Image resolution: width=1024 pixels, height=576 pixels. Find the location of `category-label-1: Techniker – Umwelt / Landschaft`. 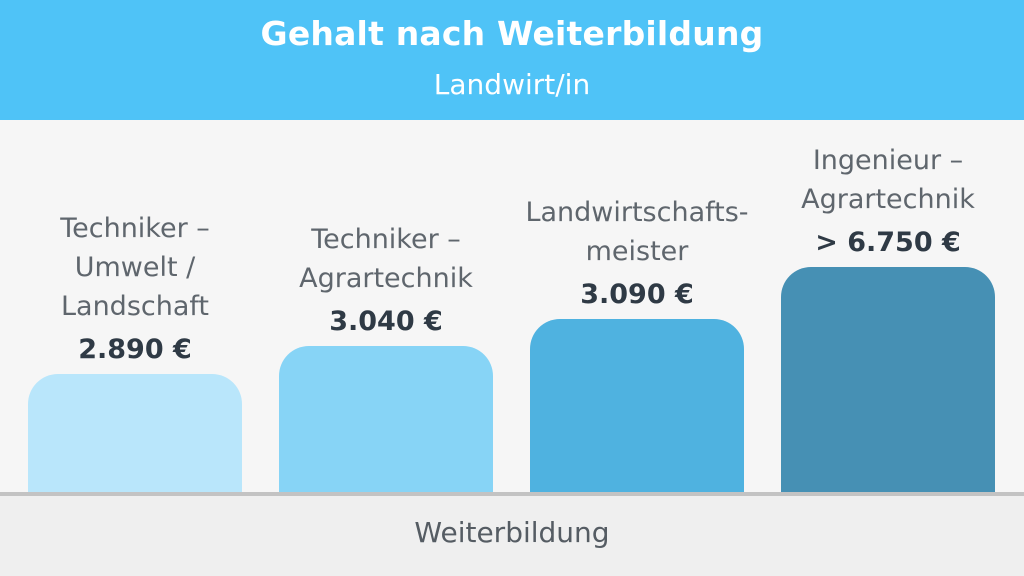

category-label-1: Techniker – Umwelt / Landschaft is located at coordinates (135, 267).